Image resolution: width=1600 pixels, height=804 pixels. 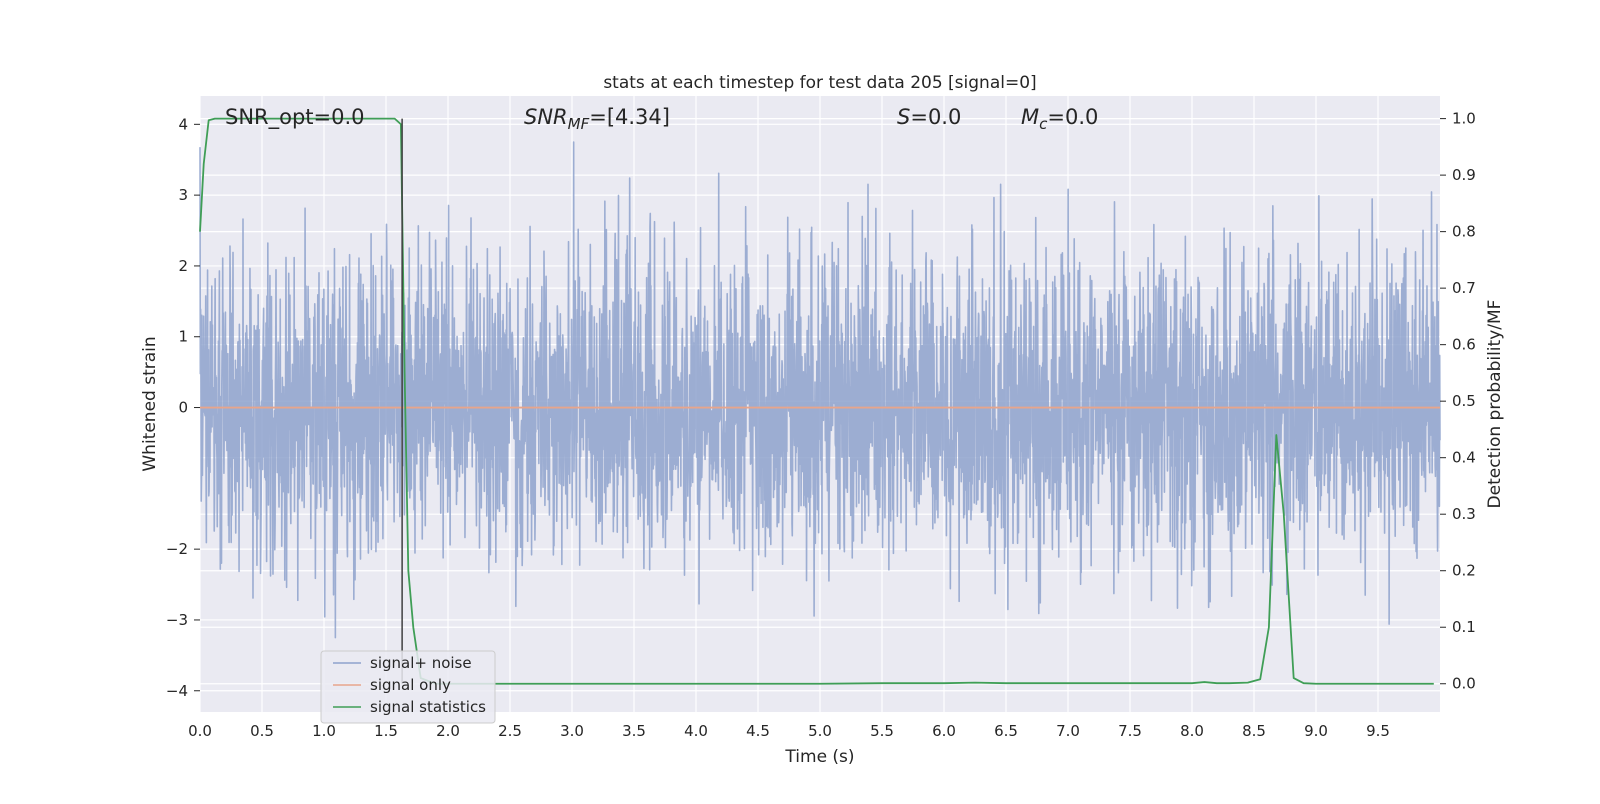 I want to click on x-tick-label: 2.0, so click(x=448, y=731).